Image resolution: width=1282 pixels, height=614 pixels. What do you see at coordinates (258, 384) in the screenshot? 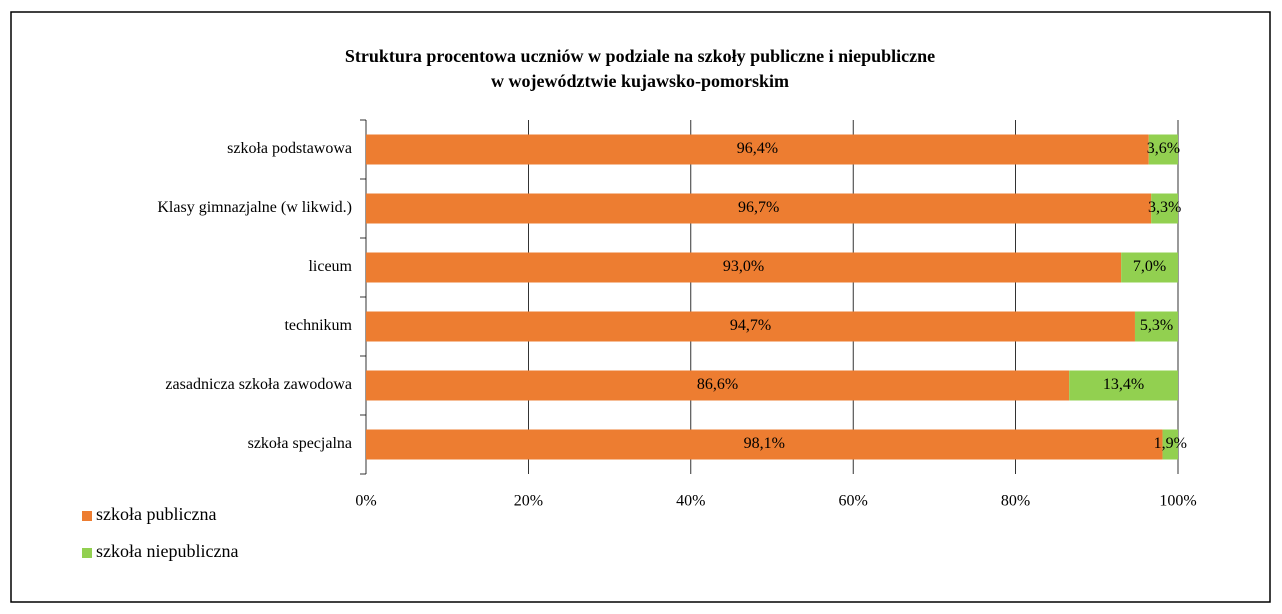
I see `y-tick-label: zasadnicza szkoła zawodowa` at bounding box center [258, 384].